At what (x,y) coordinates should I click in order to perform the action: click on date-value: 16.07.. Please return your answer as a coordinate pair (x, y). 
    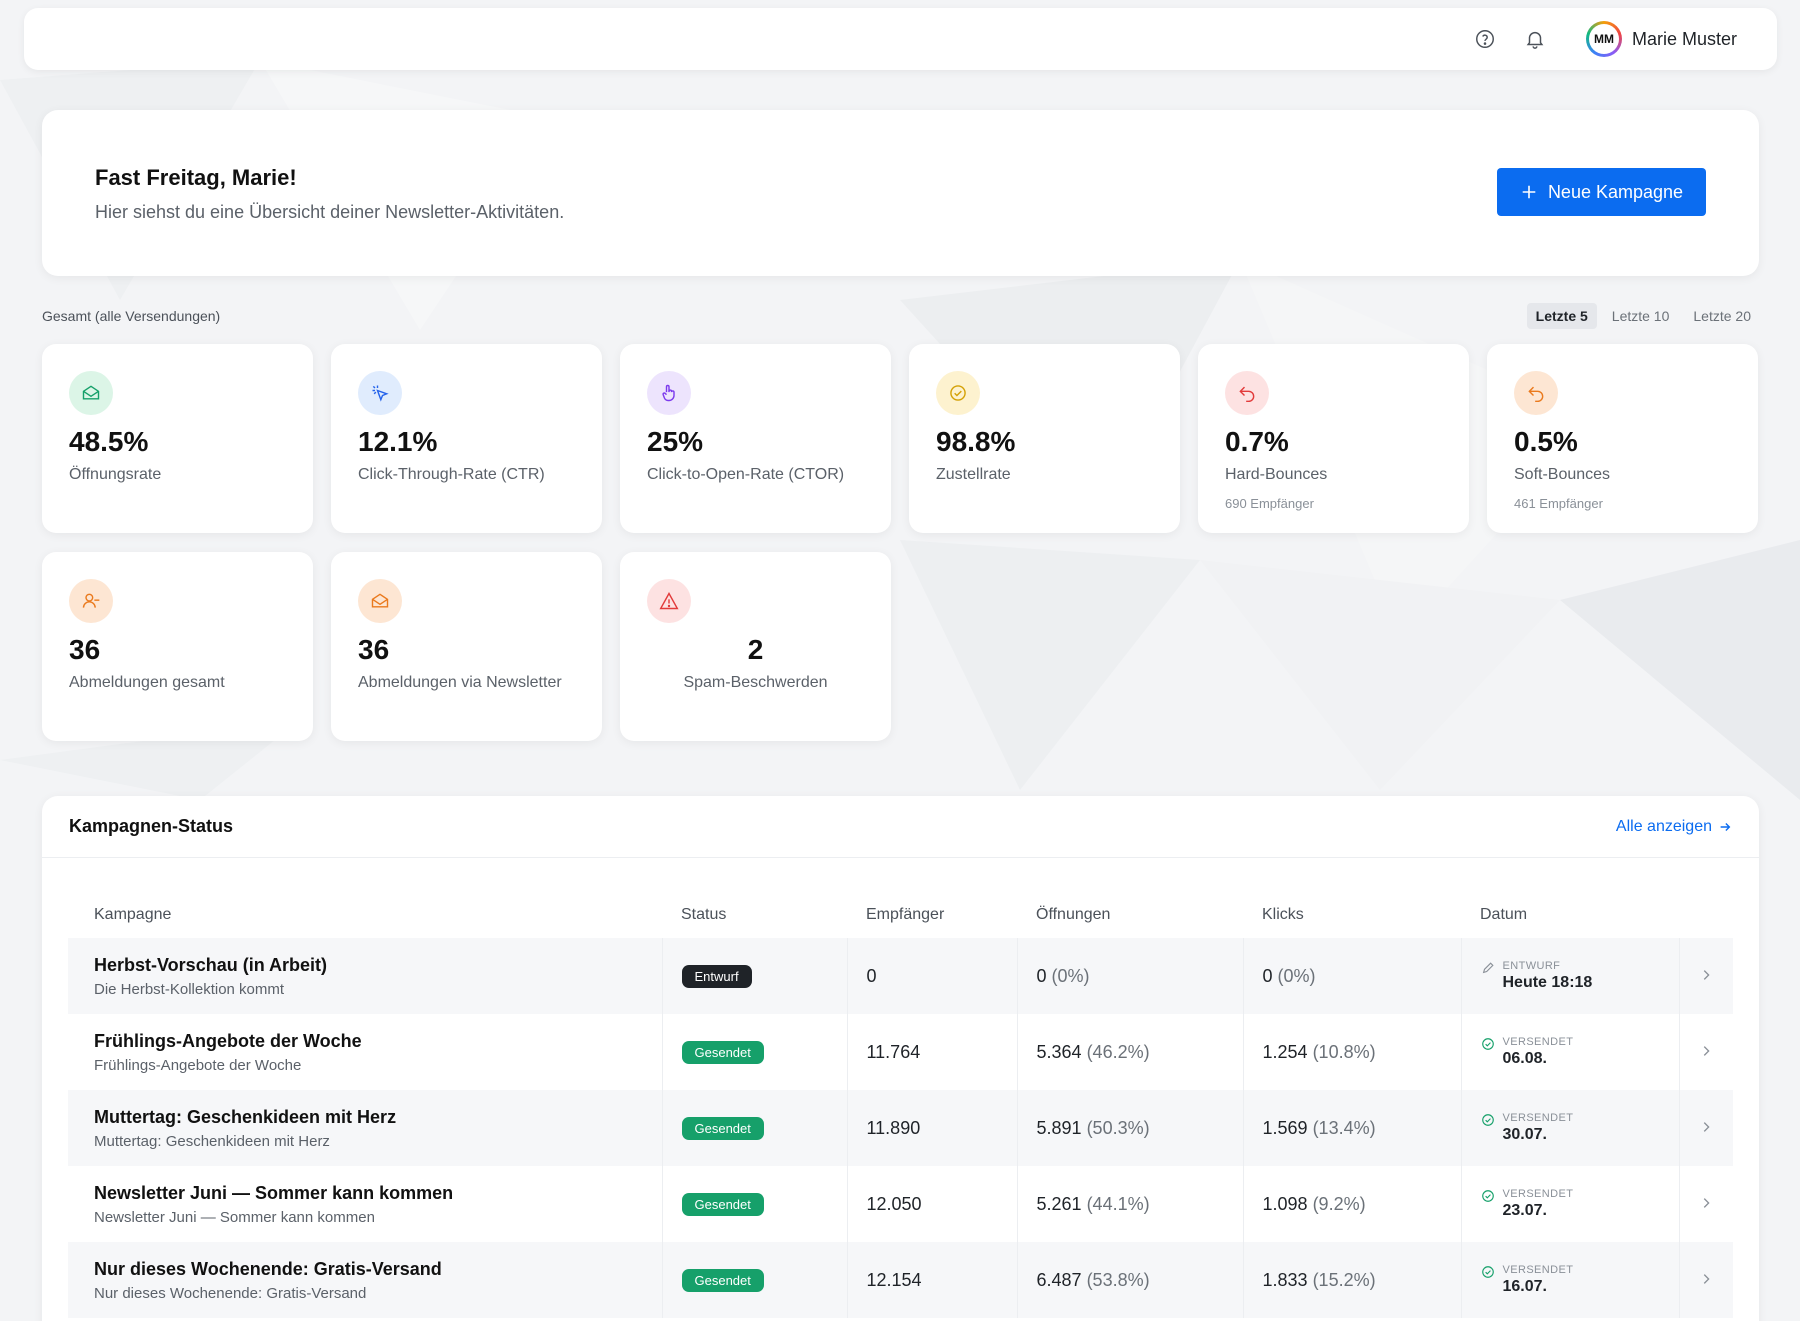
    Looking at the image, I should click on (1524, 1286).